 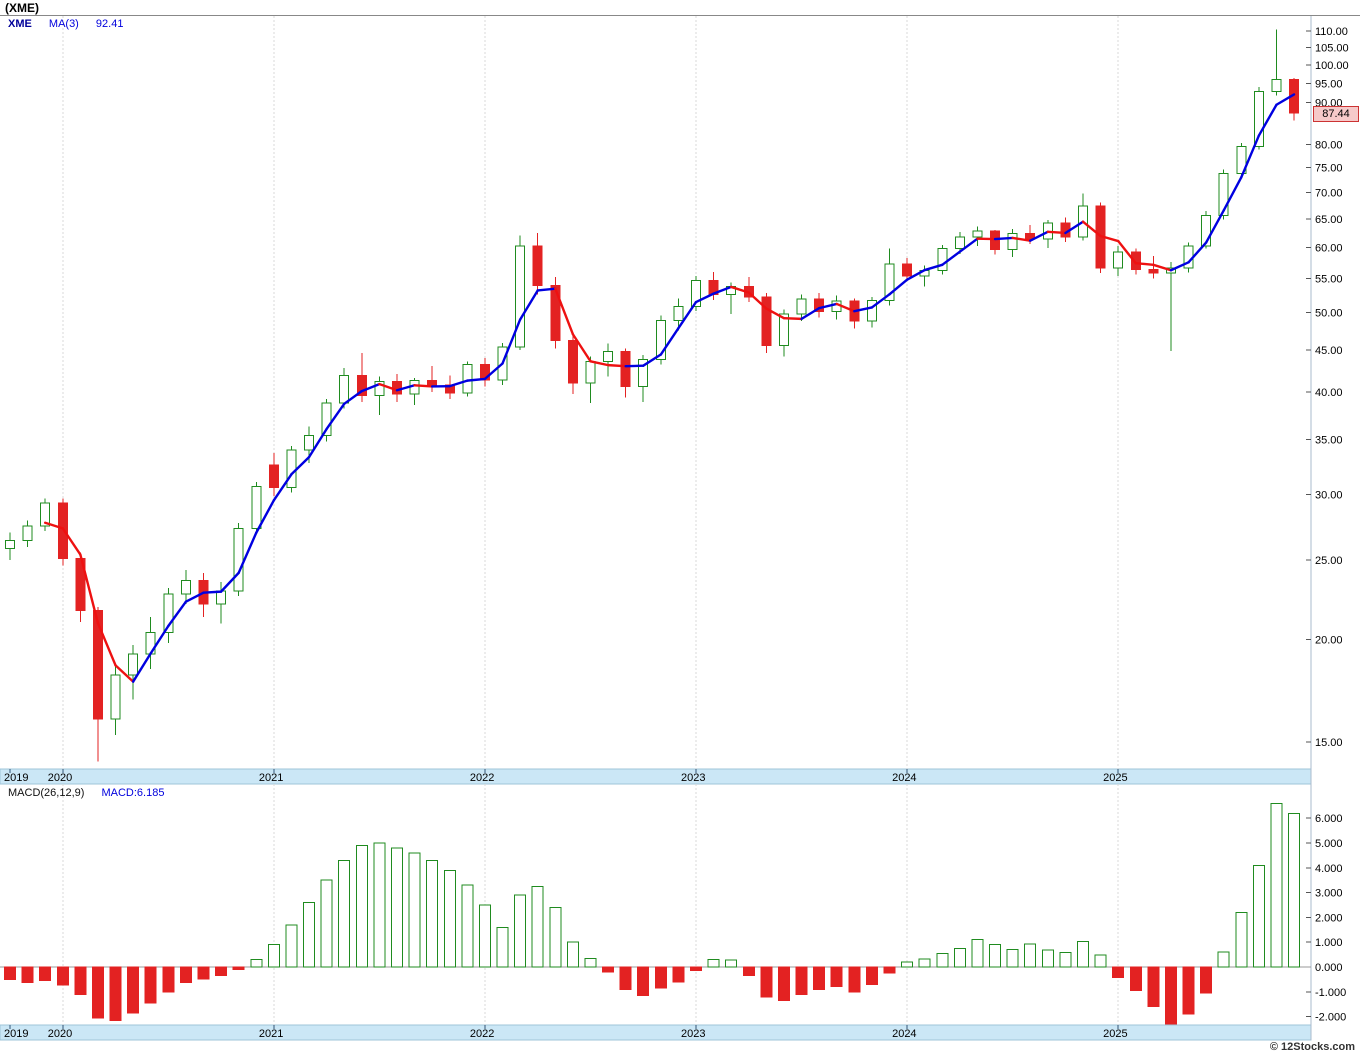 I want to click on price-tick-label: 50.00, so click(x=1329, y=313).